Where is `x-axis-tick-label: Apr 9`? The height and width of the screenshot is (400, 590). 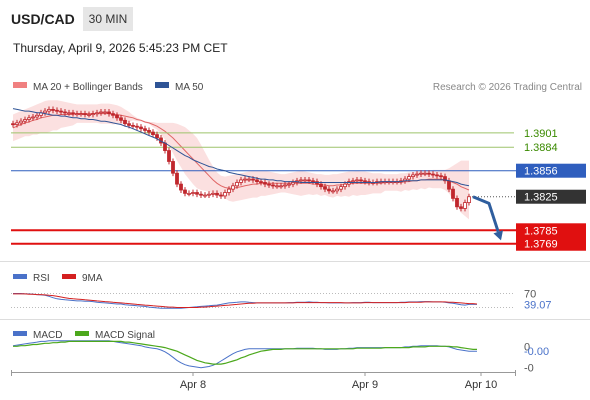
x-axis-tick-label: Apr 9 is located at coordinates (365, 385).